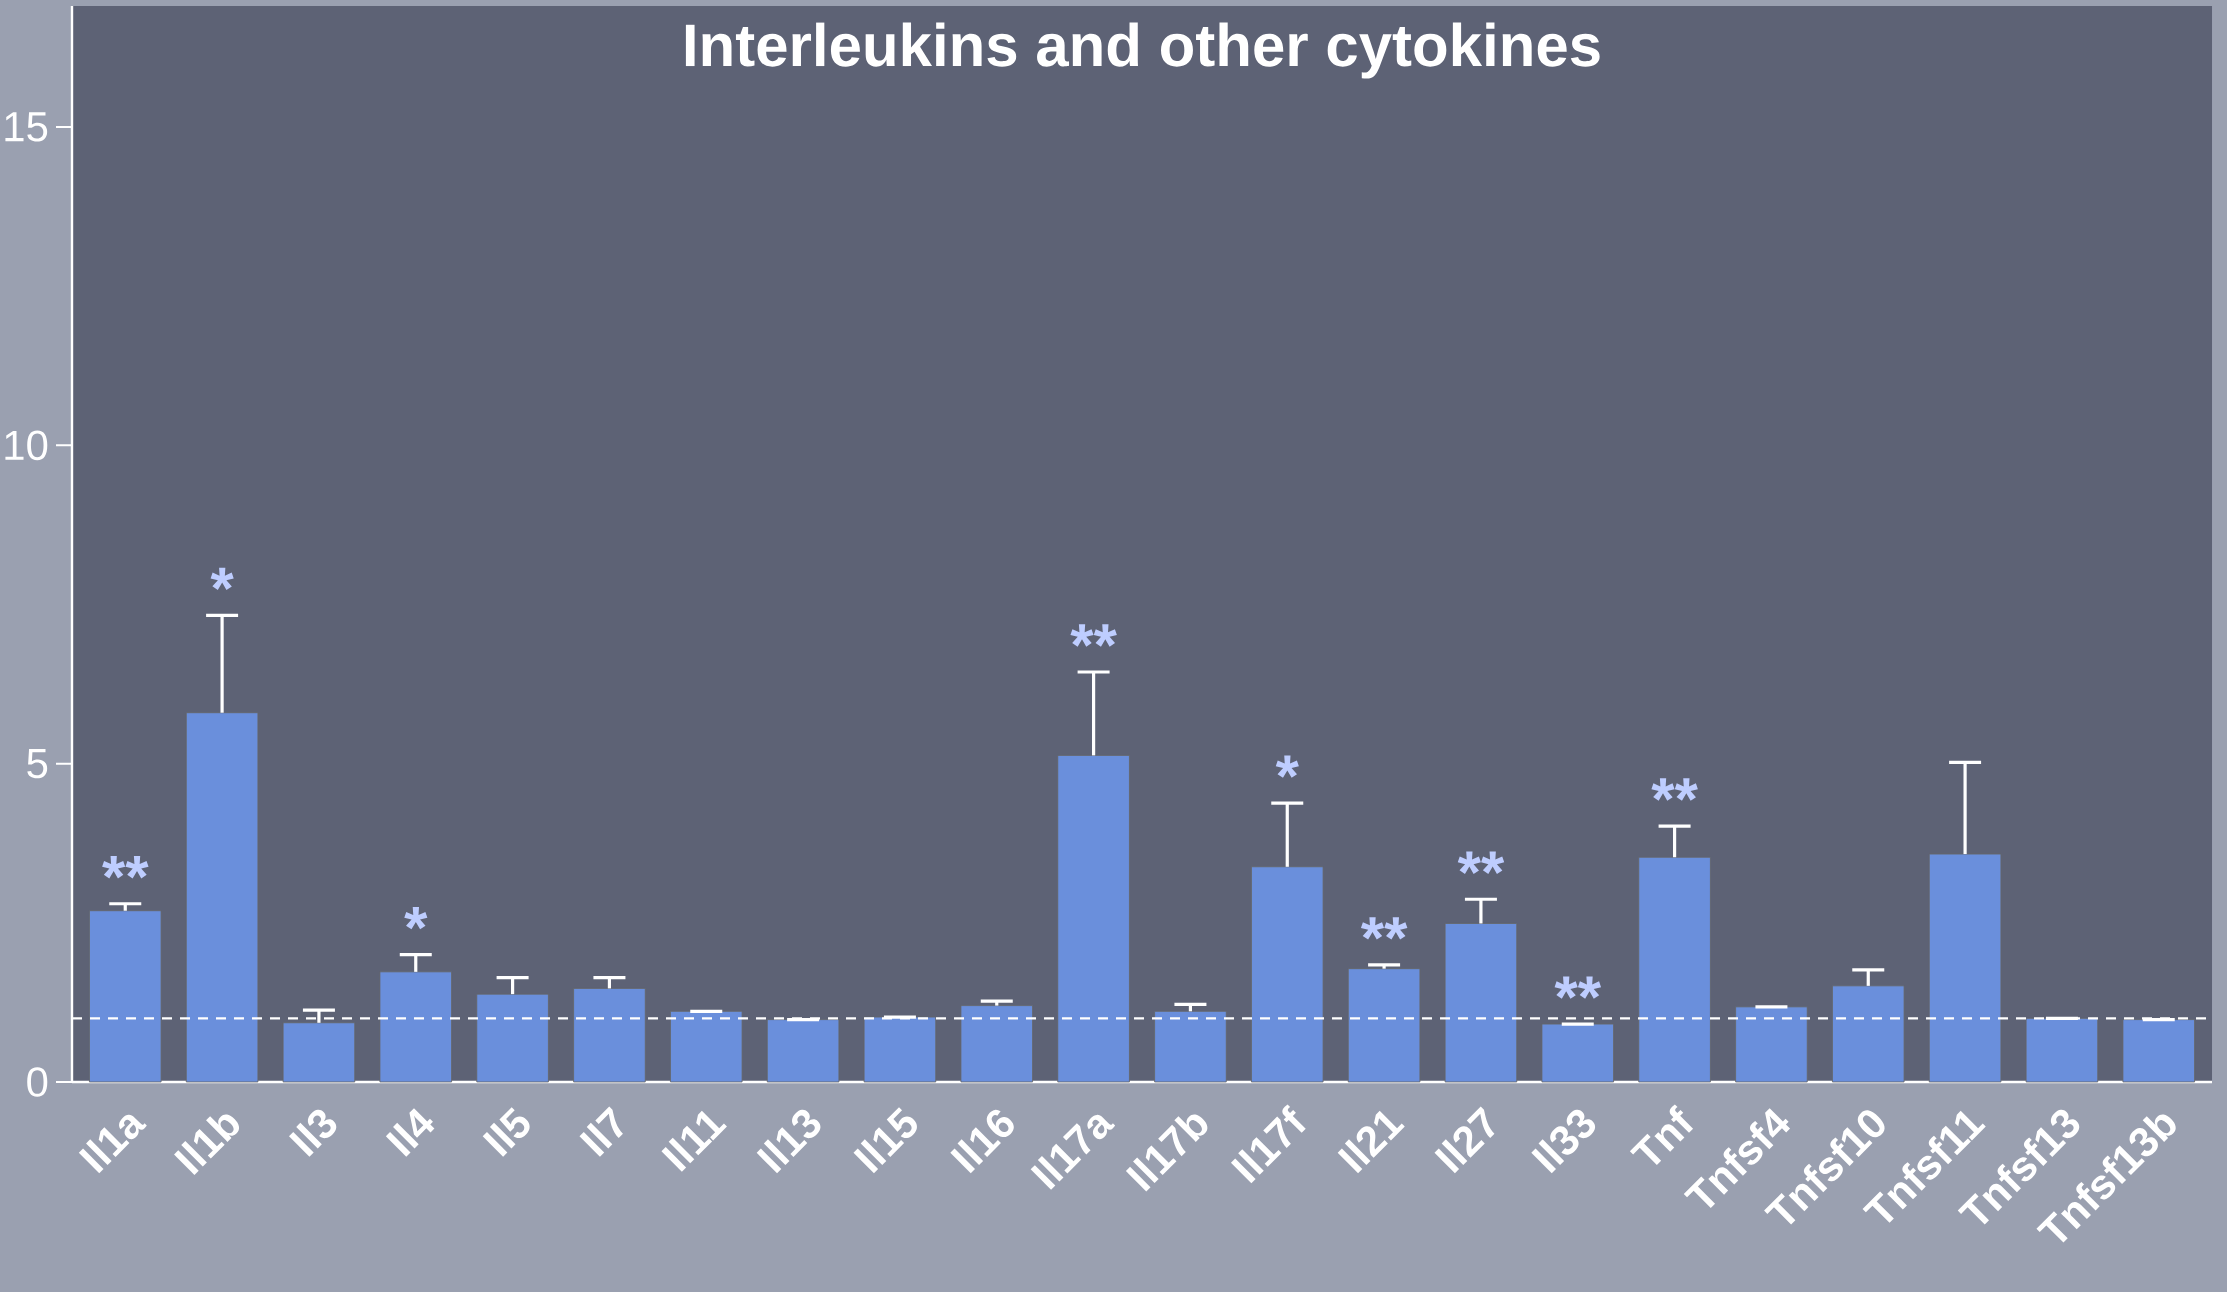 The image size is (2227, 1292). I want to click on y-tick-label: 0, so click(37, 1082).